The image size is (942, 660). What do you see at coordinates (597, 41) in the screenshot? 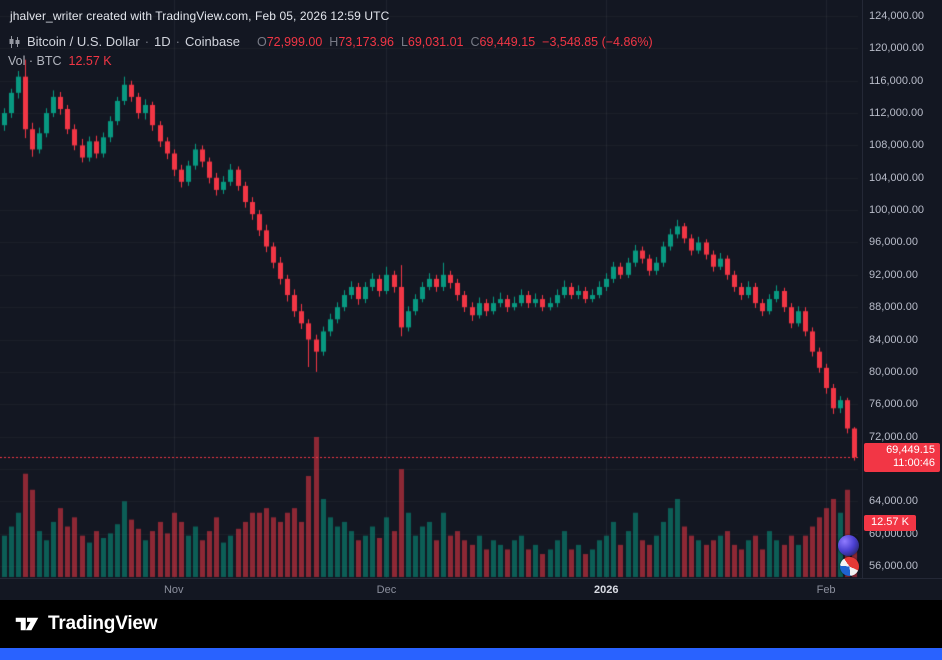
I see `change-value: −3,548.85 (−4.86%)` at bounding box center [597, 41].